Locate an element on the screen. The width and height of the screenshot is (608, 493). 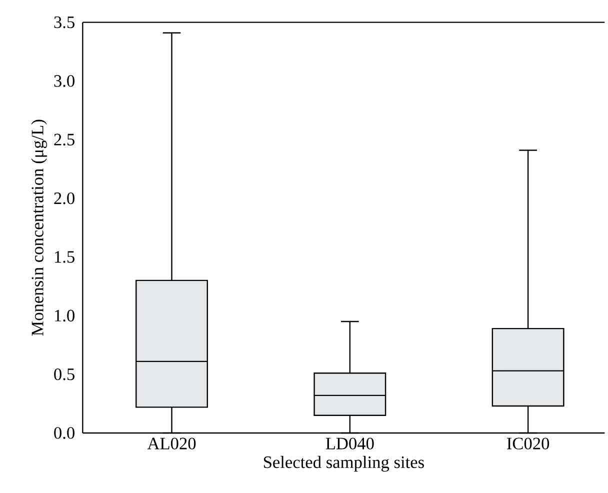
y-axis-title: Monensin concentration (μg/L) is located at coordinates (39, 228).